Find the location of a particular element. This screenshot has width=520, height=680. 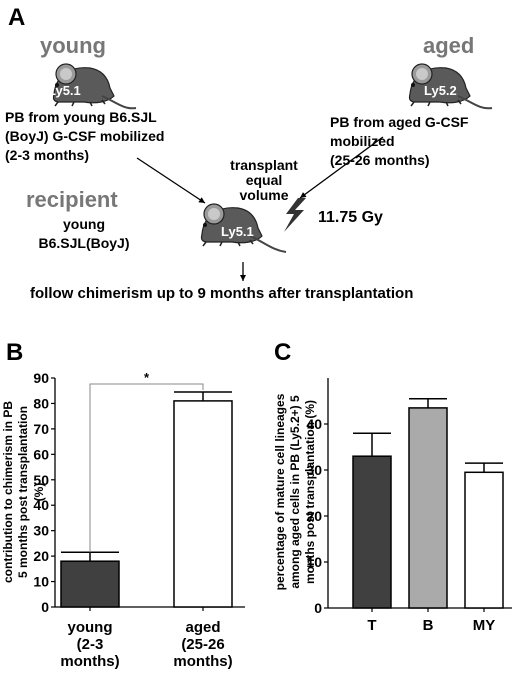

aged-mouse-label: Ly5.2 is located at coordinates (440, 90).